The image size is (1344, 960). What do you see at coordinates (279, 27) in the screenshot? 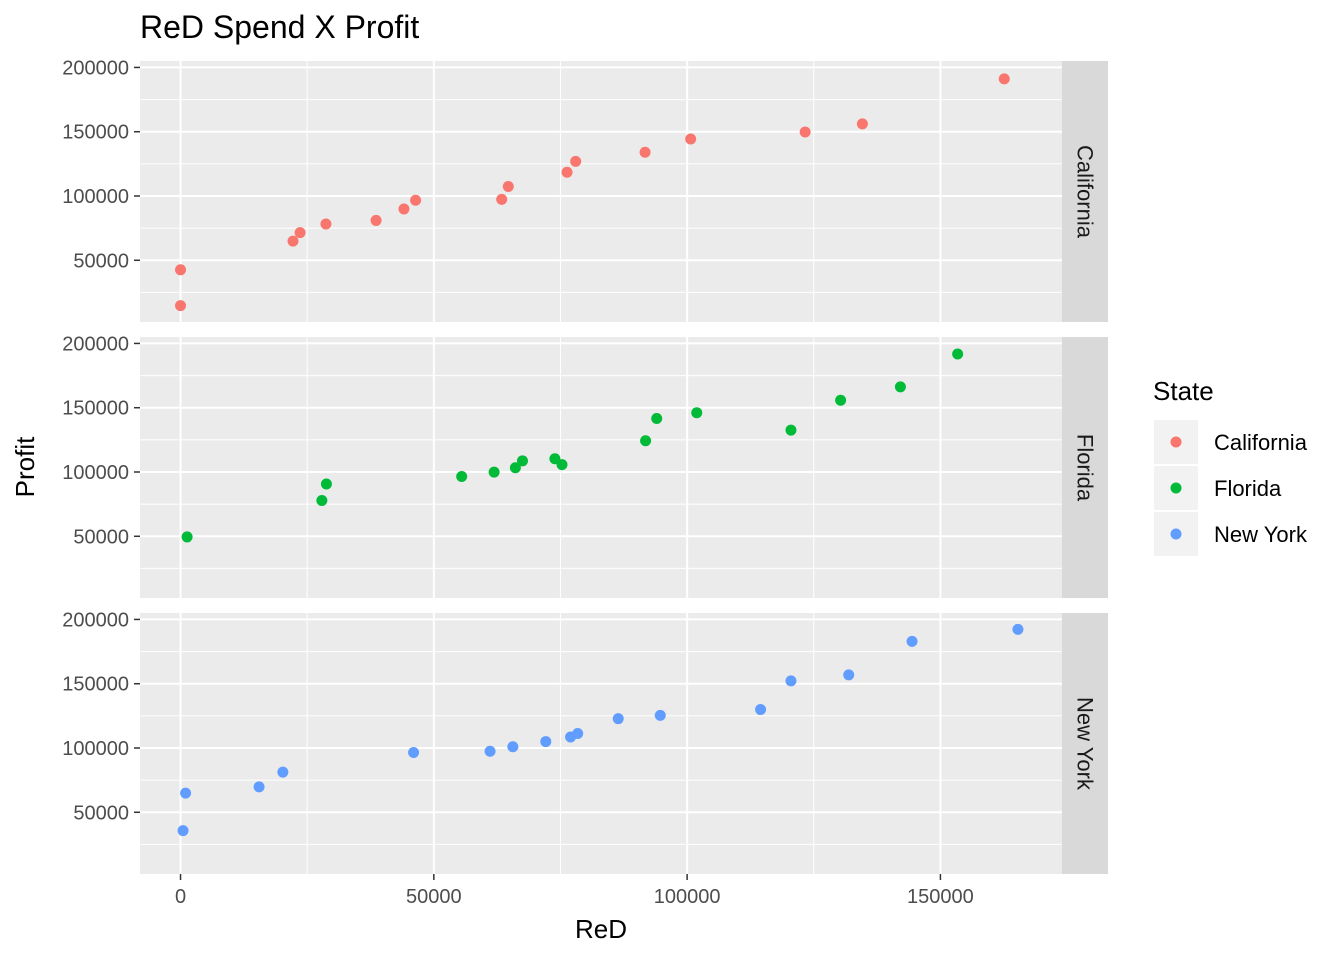
I see `chart-title: ReD Spend X Profit` at bounding box center [279, 27].